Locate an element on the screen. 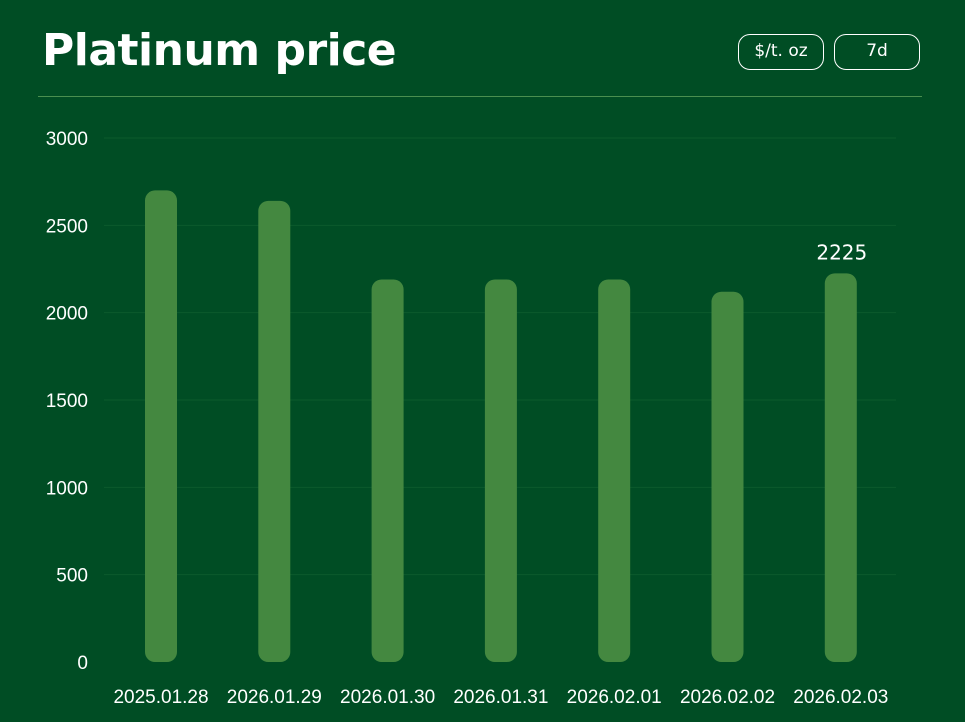 This screenshot has width=965, height=722. x-tick-label: 2026.01.30 is located at coordinates (387, 697).